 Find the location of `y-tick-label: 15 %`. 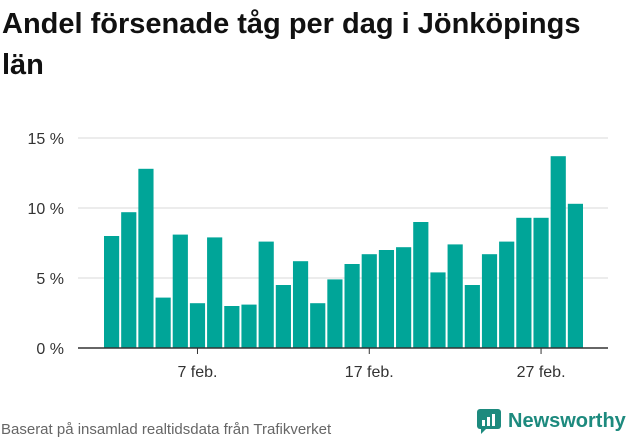

y-tick-label: 15 % is located at coordinates (46, 139).